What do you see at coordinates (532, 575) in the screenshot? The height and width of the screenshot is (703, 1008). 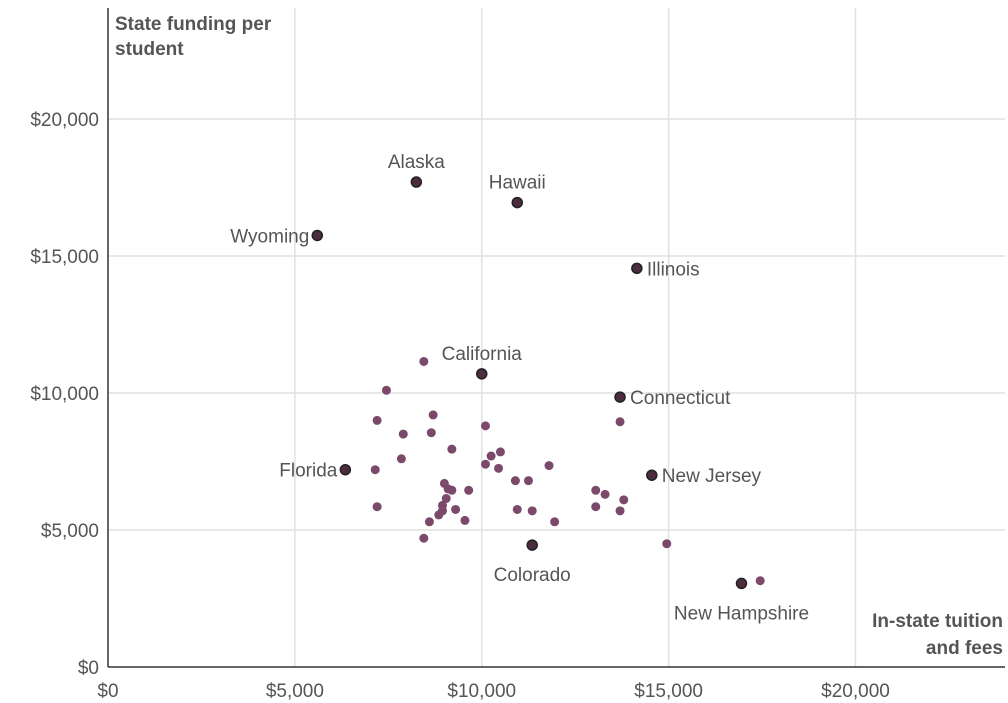 I see `point-label: Colorado` at bounding box center [532, 575].